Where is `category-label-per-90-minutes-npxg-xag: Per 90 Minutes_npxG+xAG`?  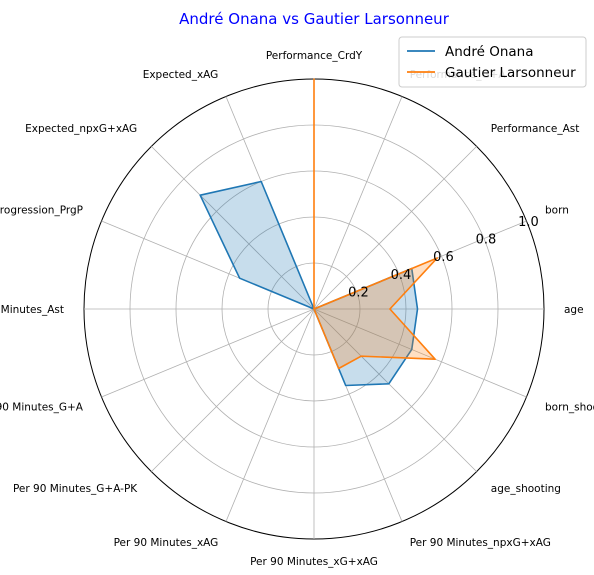
category-label-per-90-minutes-npxg-xag: Per 90 Minutes_npxG+xAG is located at coordinates (480, 543).